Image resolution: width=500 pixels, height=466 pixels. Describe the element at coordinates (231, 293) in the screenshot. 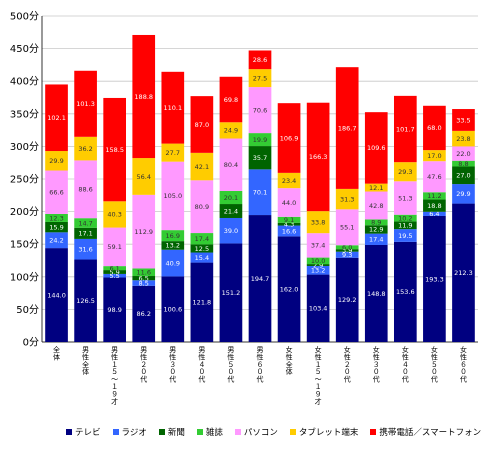

I see `data-label: 151.2` at that location.